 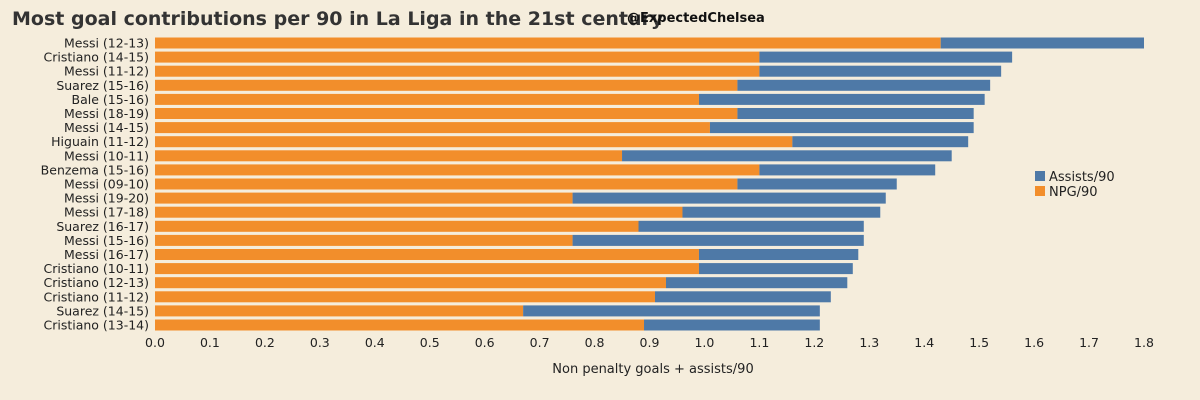 What do you see at coordinates (704, 342) in the screenshot?
I see `x-tick-label-10: 1.0` at bounding box center [704, 342].